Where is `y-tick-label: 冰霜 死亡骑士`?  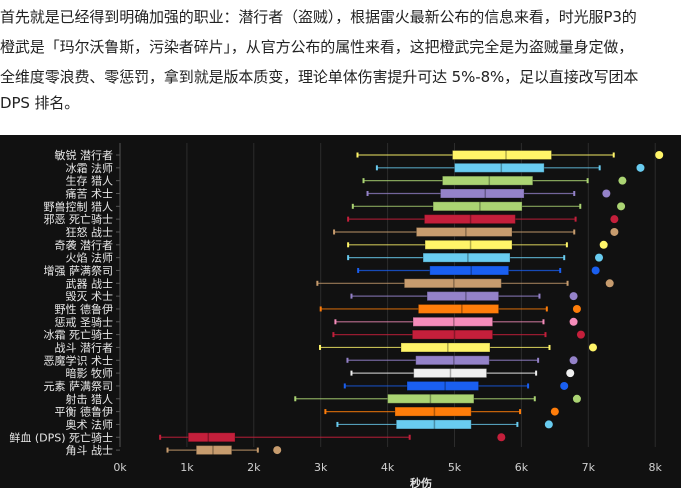 y-tick-label: 冰霜 死亡骑士 is located at coordinates (79, 335).